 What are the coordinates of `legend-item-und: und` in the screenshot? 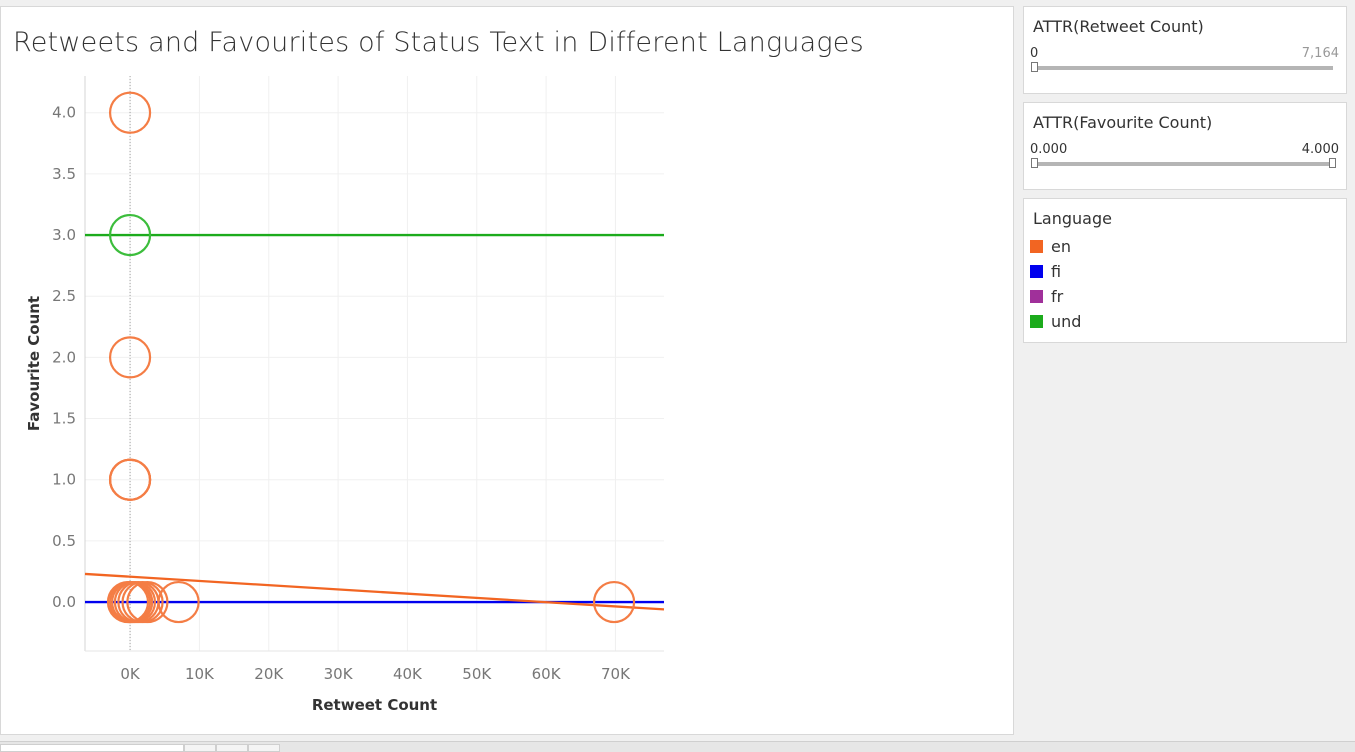 It's located at (1185, 321).